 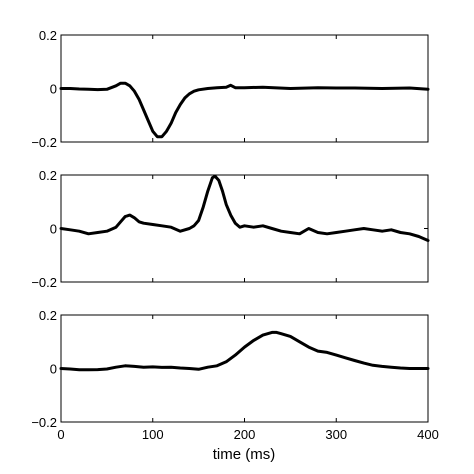 I want to click on series-line-middle, so click(x=244, y=208).